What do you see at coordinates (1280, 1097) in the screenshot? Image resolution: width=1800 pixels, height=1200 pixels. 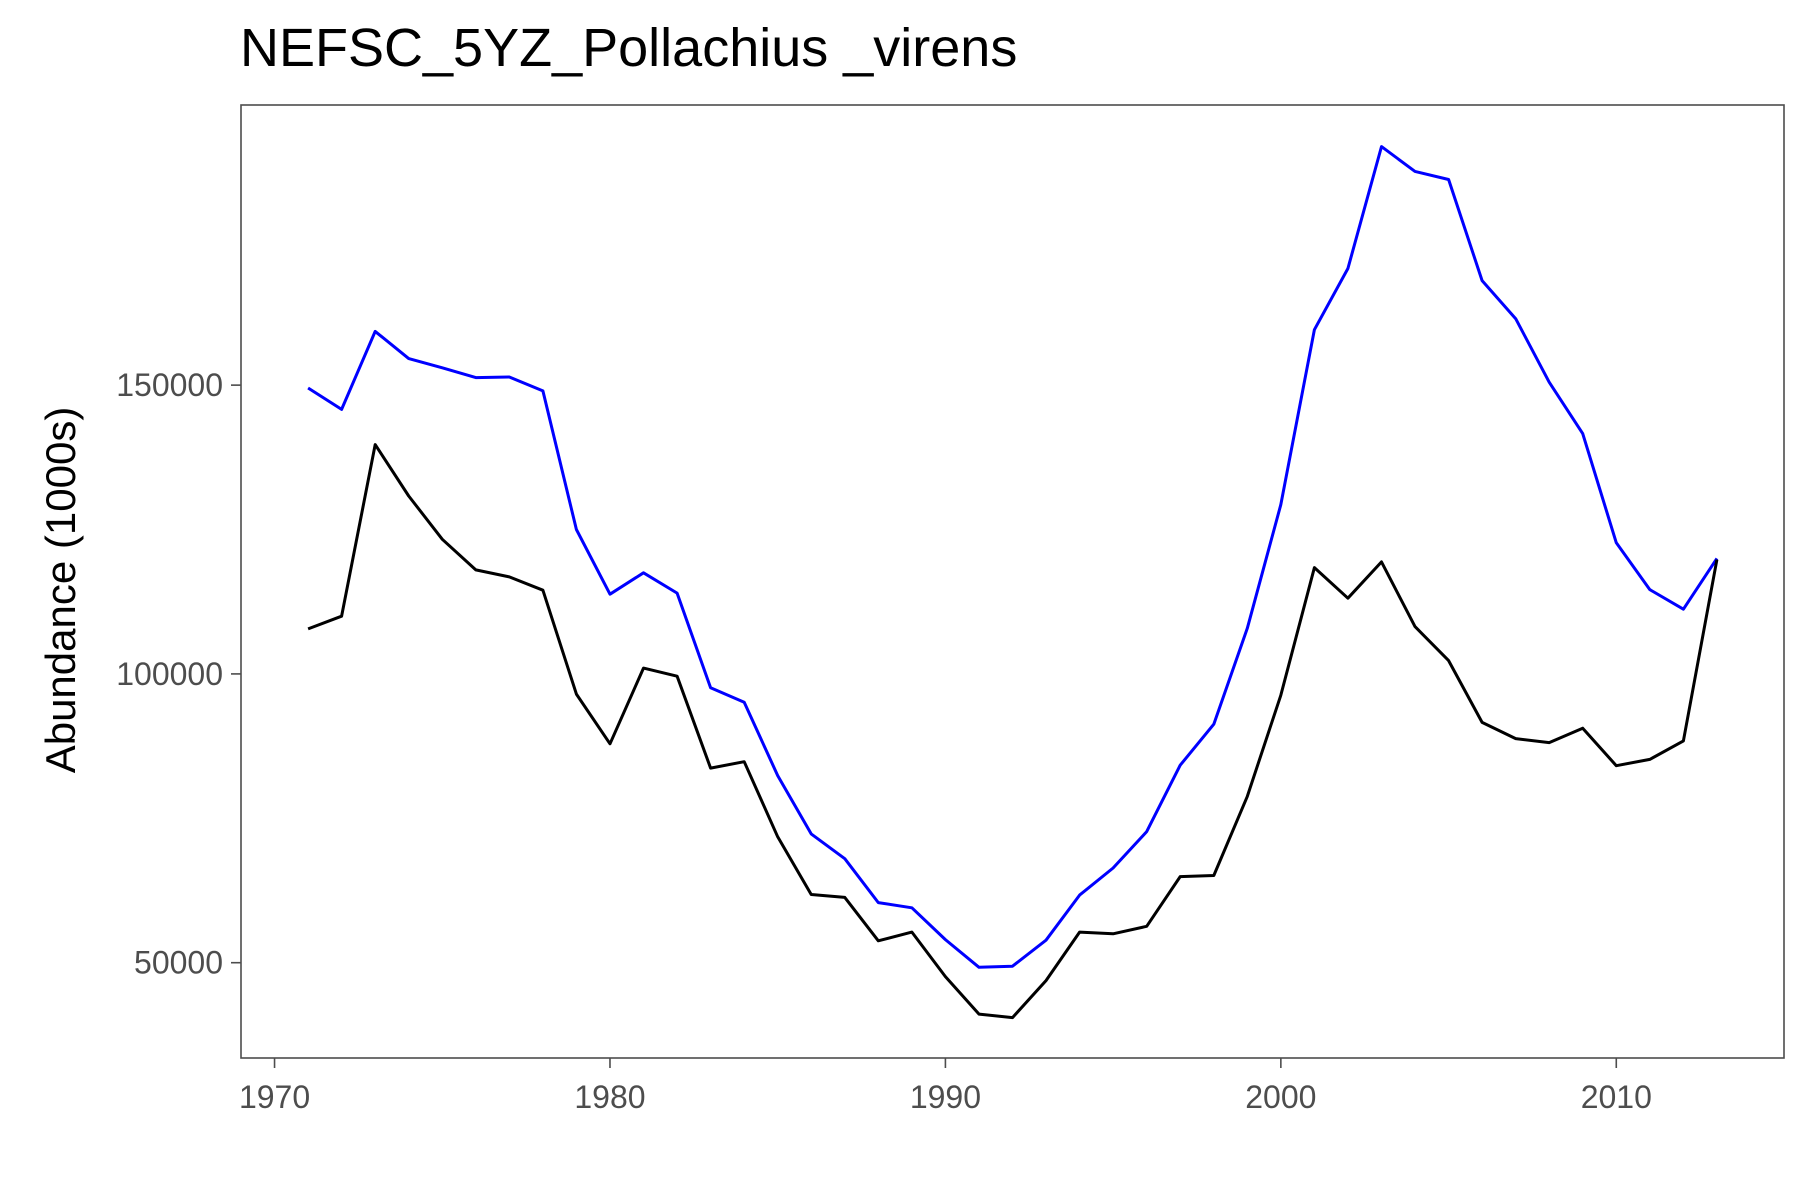 I see `x-tick-label: 2000` at bounding box center [1280, 1097].